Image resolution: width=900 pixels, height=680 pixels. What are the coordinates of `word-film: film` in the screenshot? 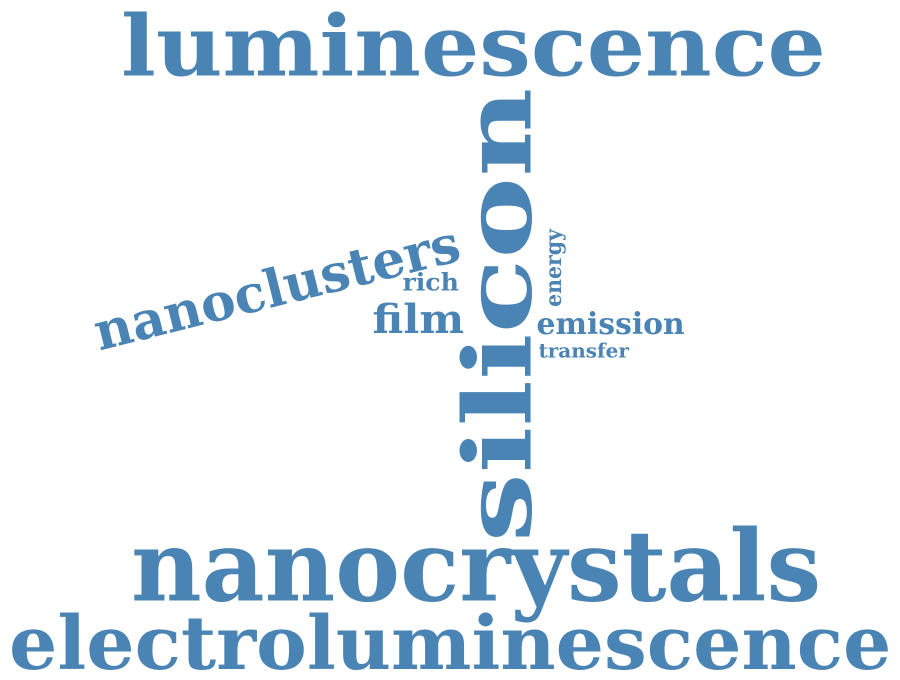 It's located at (418, 319).